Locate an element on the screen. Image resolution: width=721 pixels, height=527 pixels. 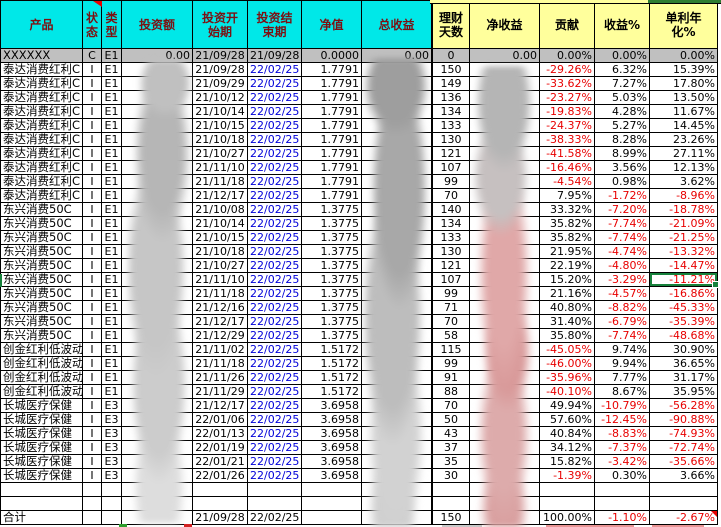
cell-t is located at coordinates (112, 504).